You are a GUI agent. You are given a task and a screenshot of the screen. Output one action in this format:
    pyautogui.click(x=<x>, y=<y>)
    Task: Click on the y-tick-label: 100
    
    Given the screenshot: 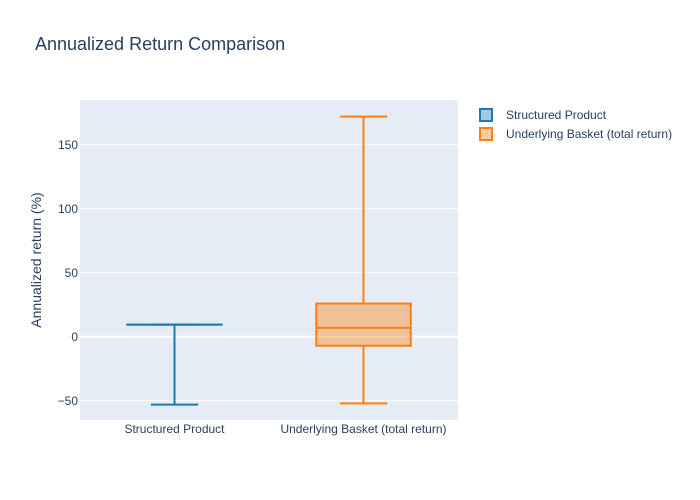 What is the action you would take?
    pyautogui.click(x=68, y=209)
    